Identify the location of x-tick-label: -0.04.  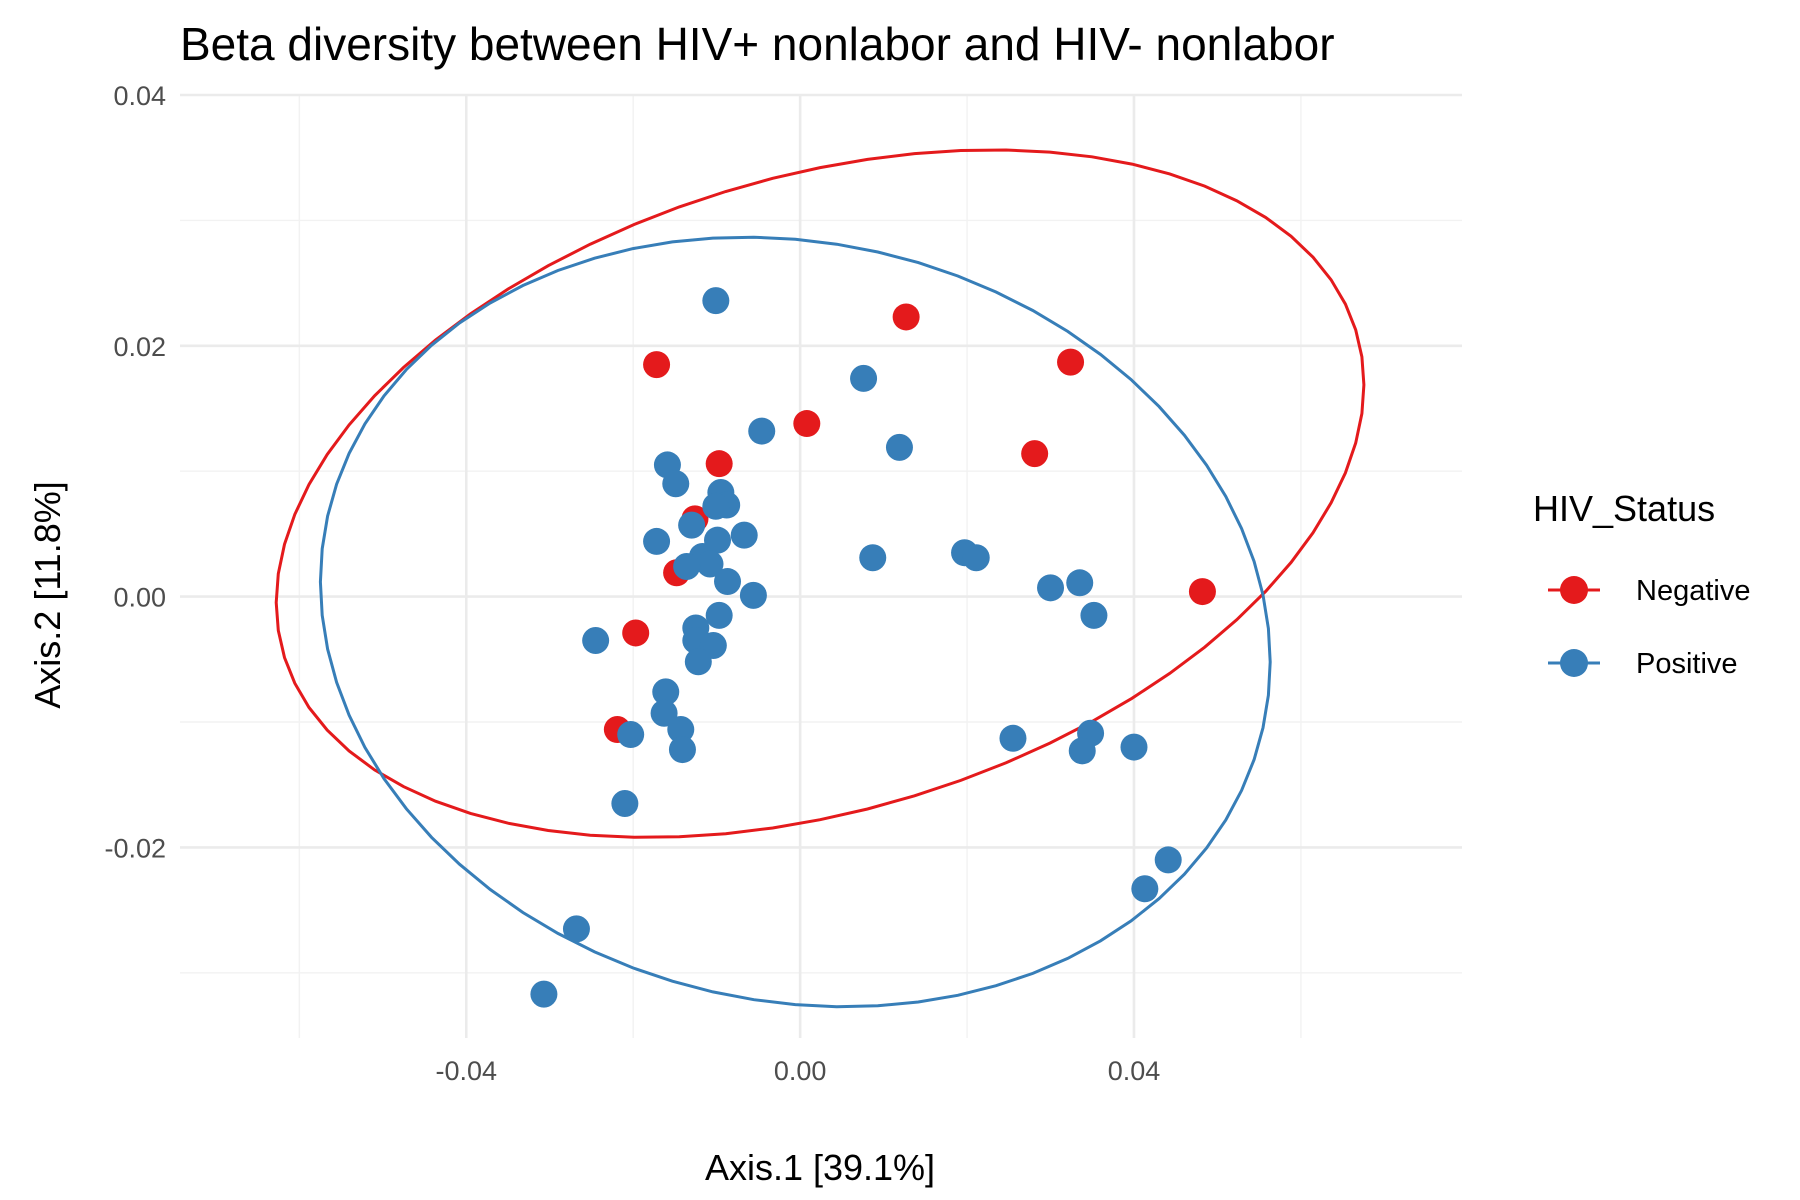
(467, 1071).